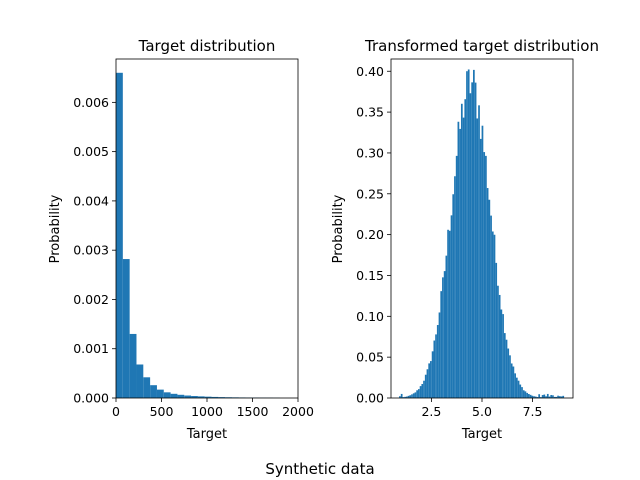  I want to click on left-x-tick-label: 2000, so click(298, 411).